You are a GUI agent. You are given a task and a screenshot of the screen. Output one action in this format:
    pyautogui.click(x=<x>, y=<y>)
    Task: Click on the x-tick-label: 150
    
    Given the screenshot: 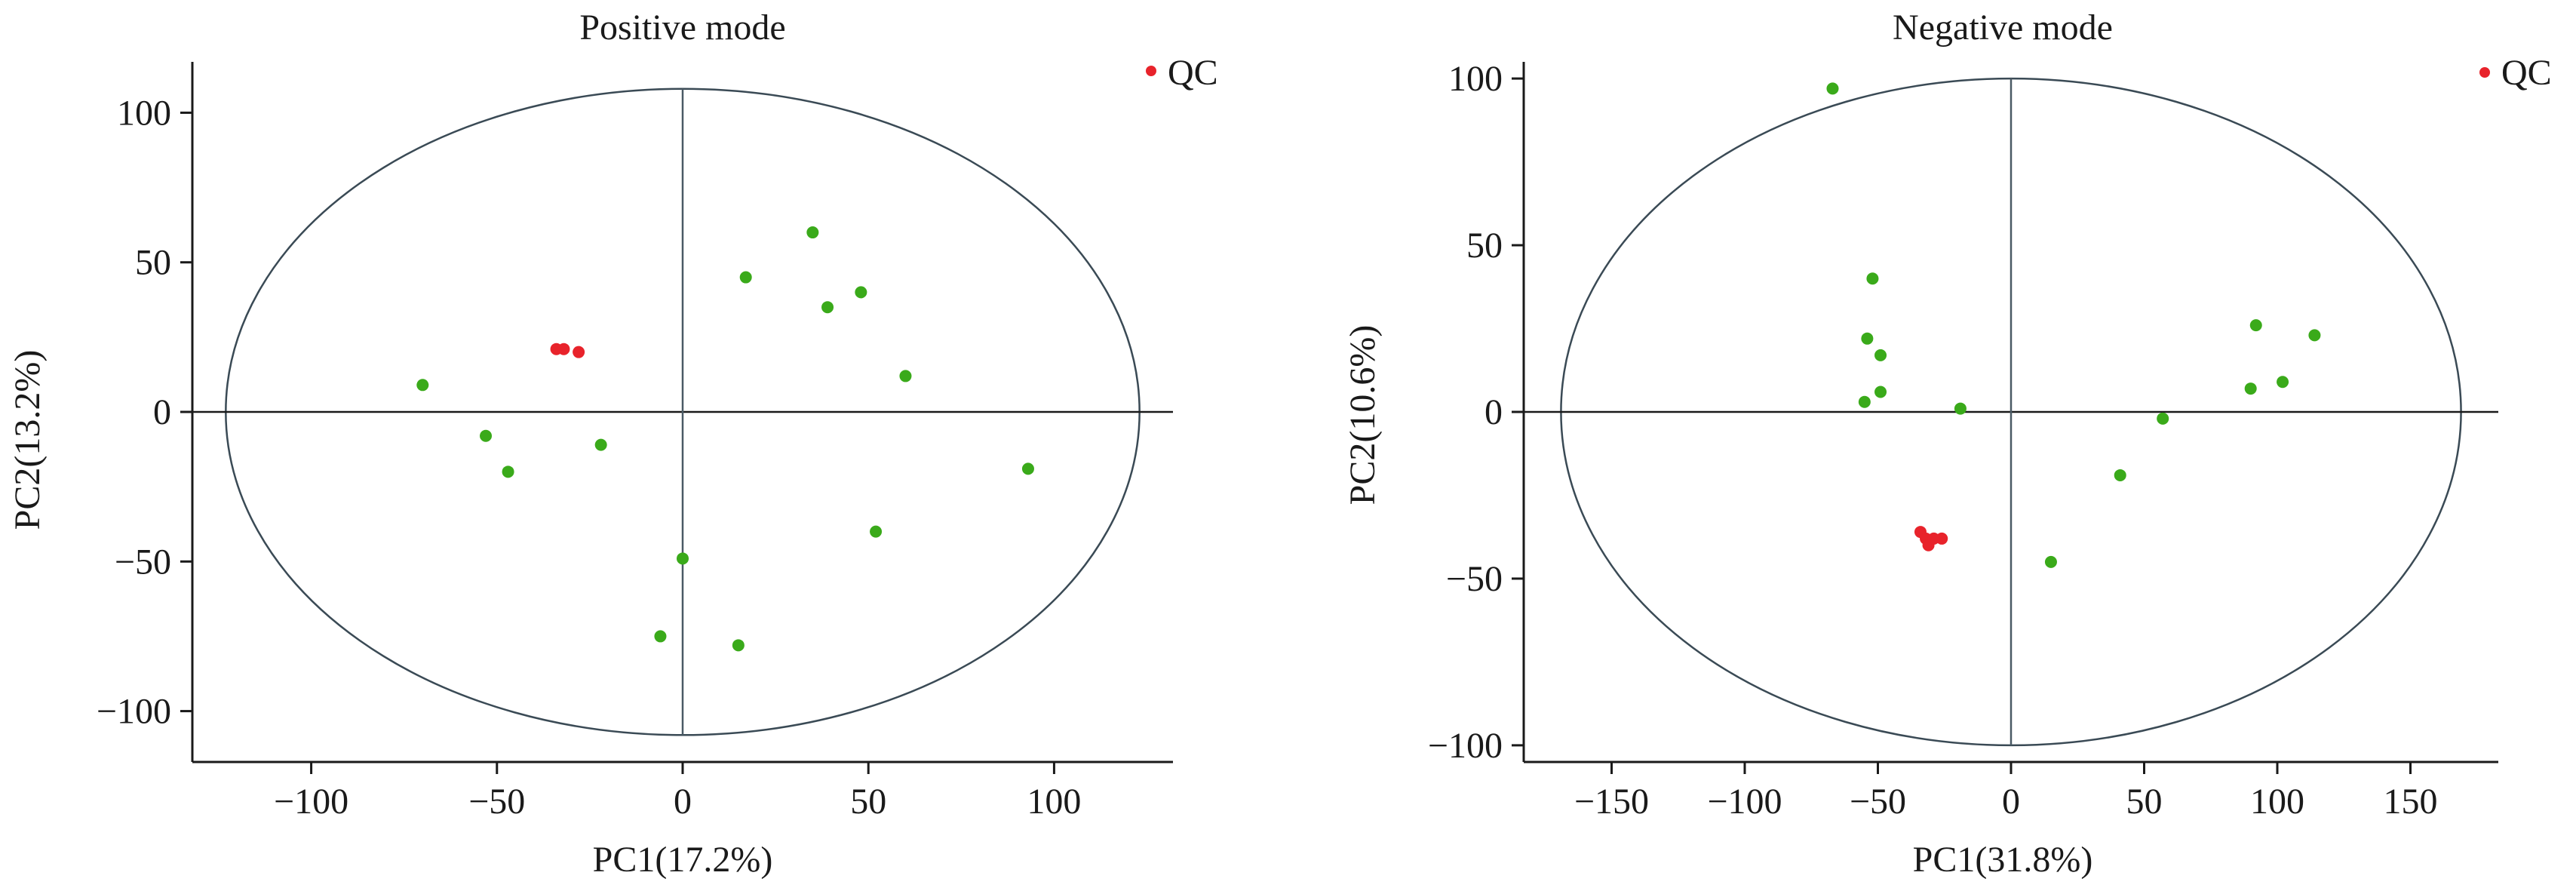 What is the action you would take?
    pyautogui.click(x=2411, y=802)
    